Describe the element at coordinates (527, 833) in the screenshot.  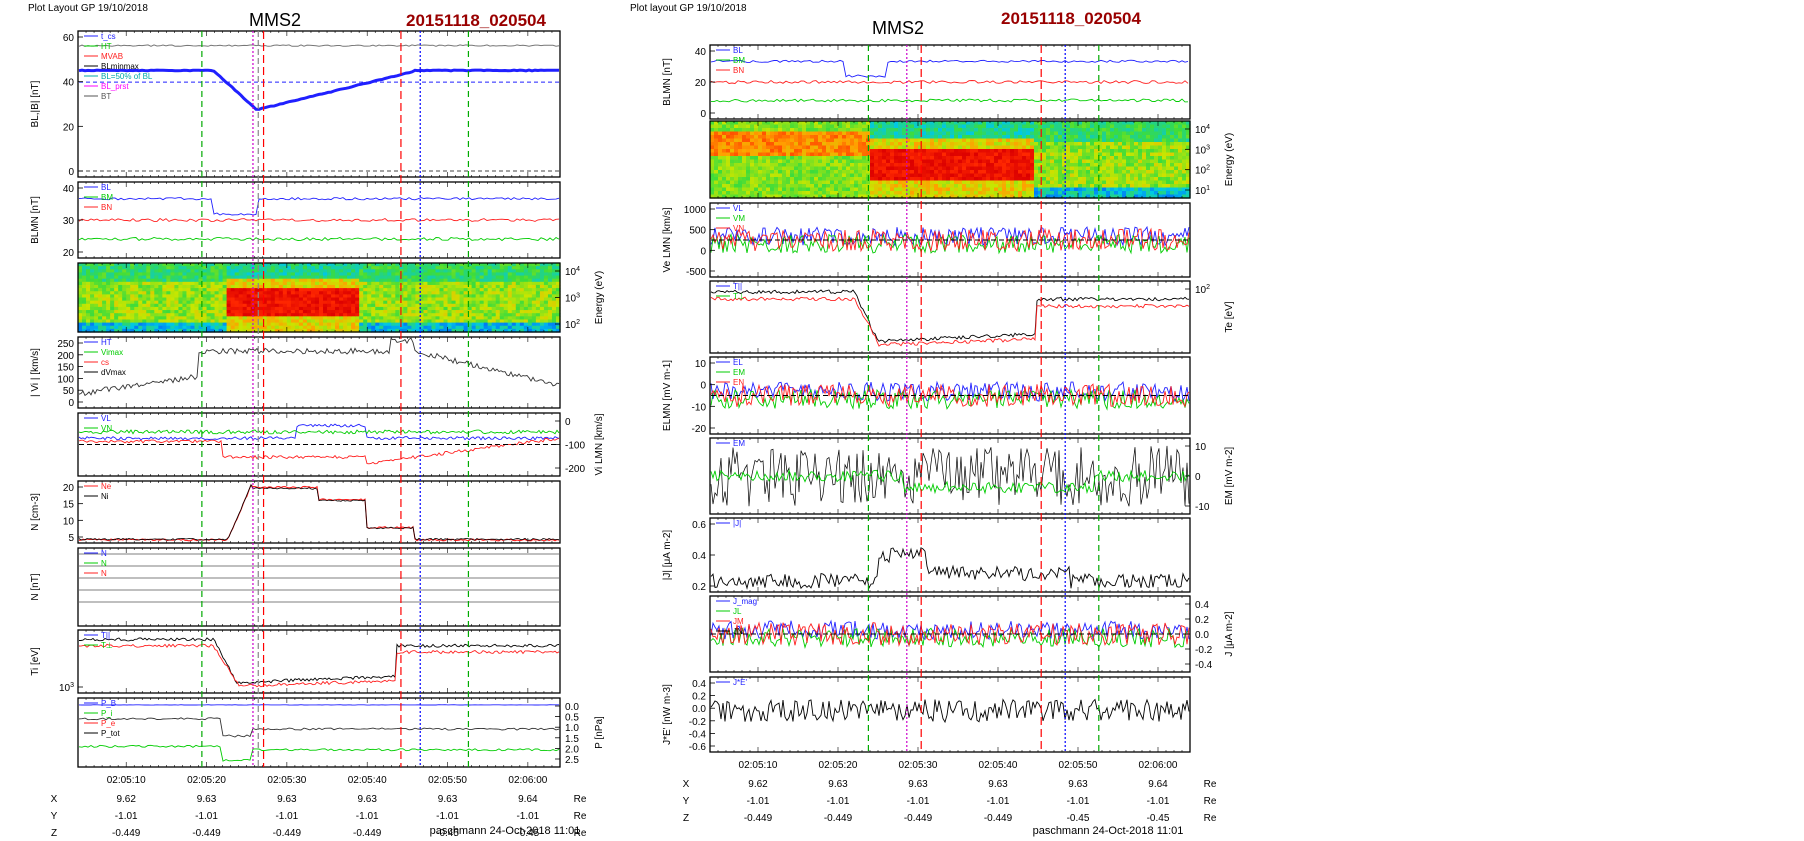
I see `ephemeris-value: -0.45` at that location.